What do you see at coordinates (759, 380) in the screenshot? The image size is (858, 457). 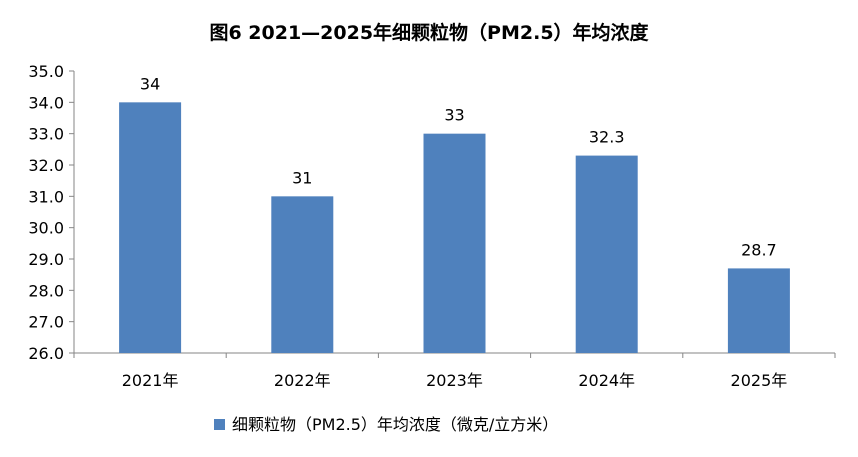 I see `x-tick-label: 2025年` at bounding box center [759, 380].